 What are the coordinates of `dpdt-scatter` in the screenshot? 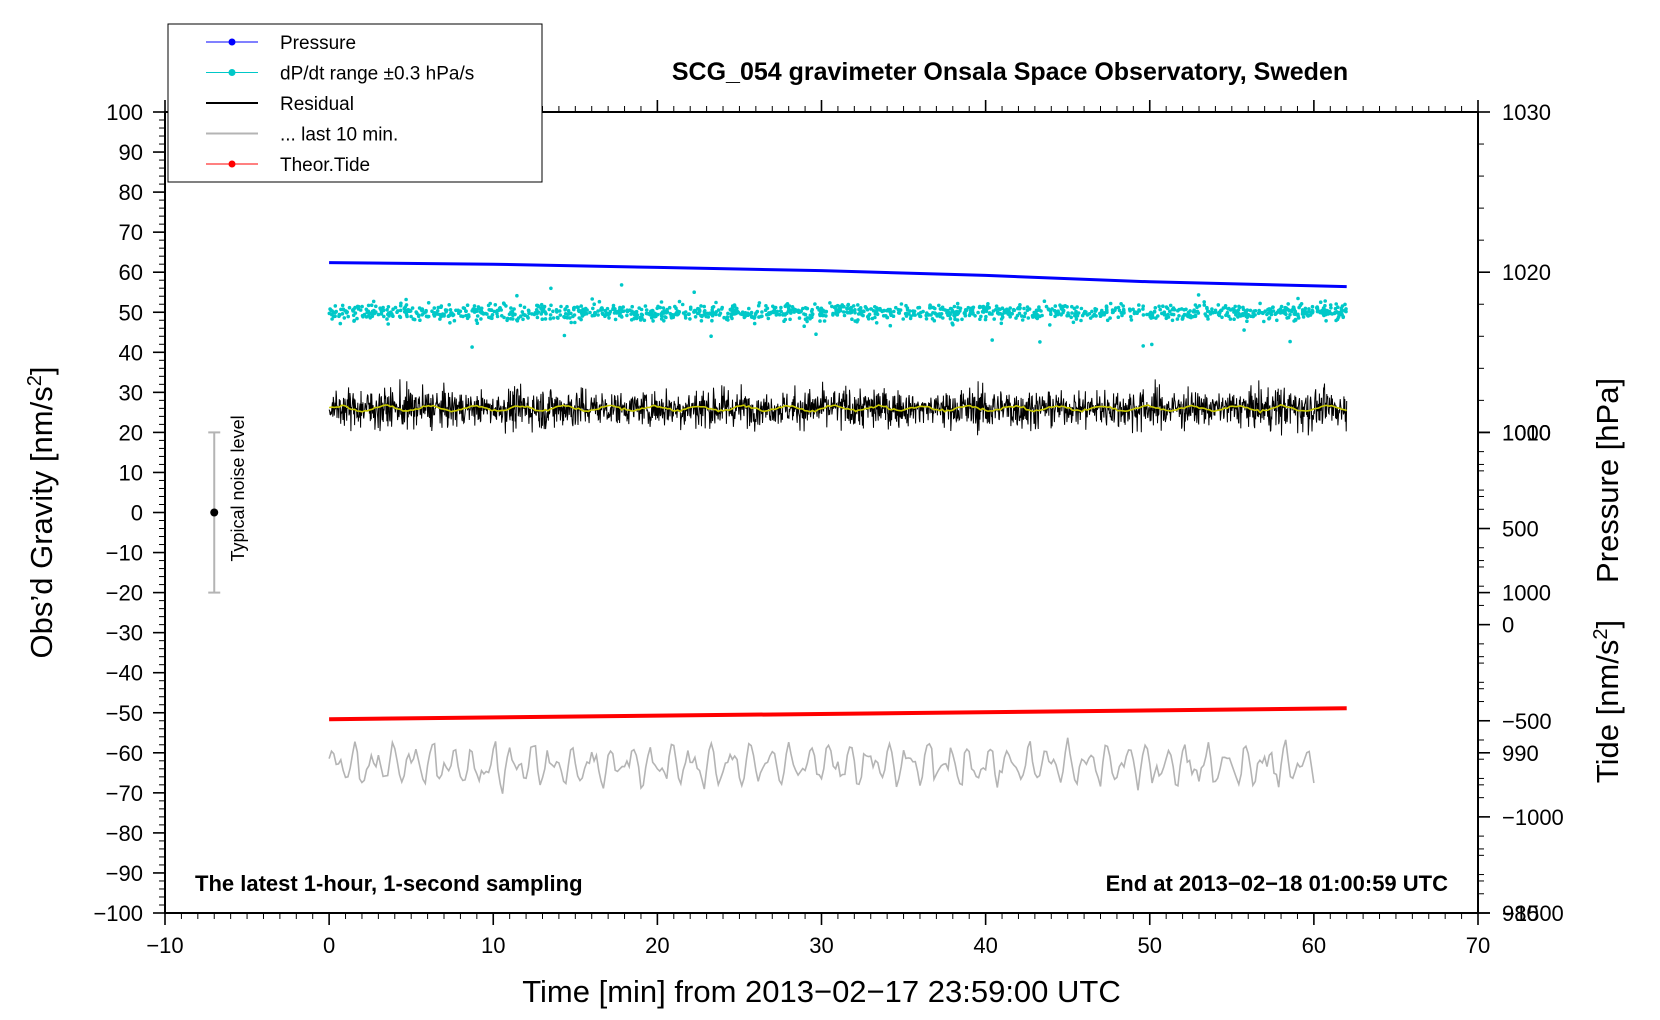 It's located at (837, 316).